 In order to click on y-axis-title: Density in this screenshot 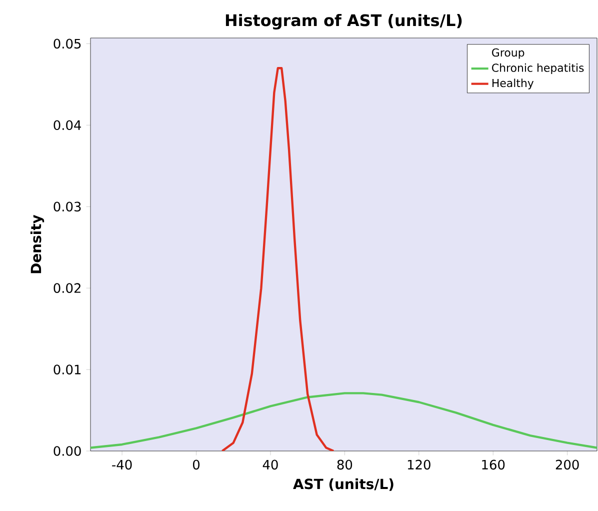, I will do `click(37, 244)`.